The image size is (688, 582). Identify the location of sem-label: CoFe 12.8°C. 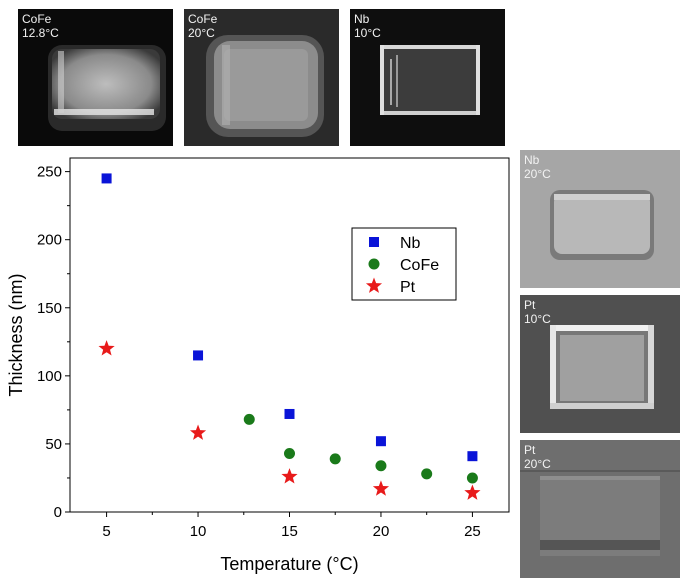
(40, 26).